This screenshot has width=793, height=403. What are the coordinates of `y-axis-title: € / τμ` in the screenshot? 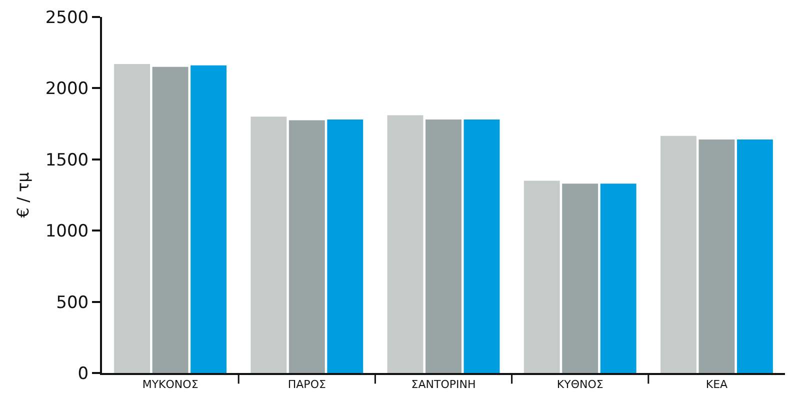 It's located at (23, 195).